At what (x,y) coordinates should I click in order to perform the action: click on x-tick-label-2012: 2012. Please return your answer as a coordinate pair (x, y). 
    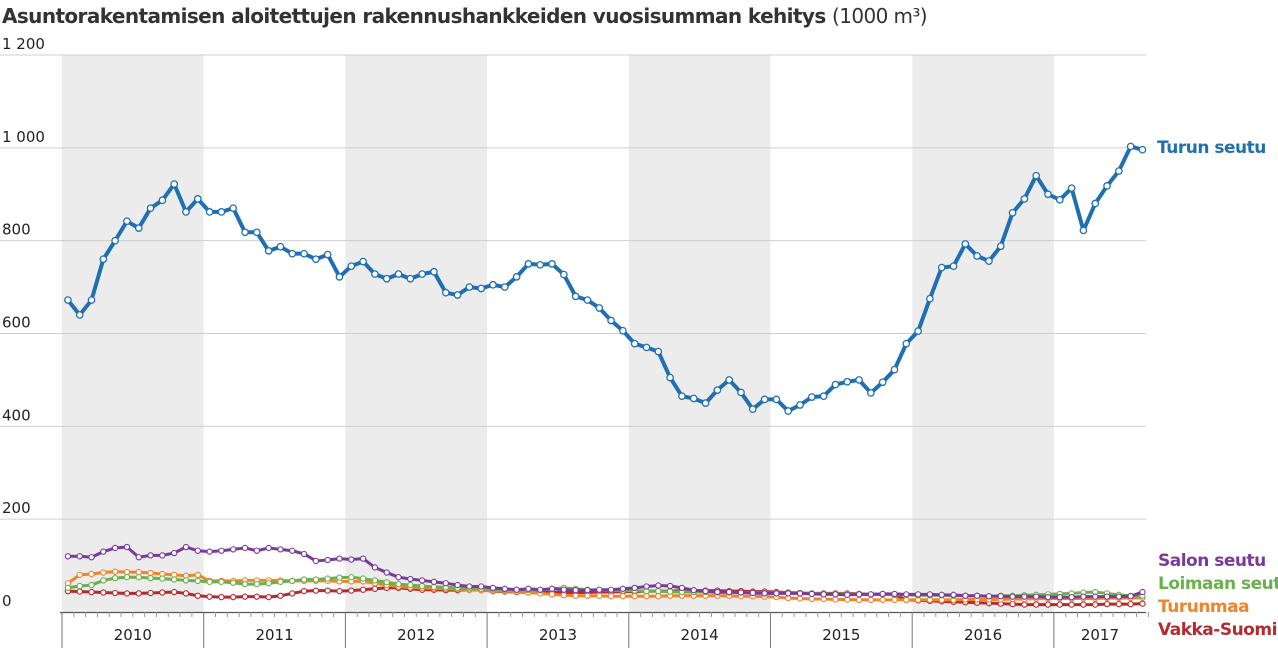
    Looking at the image, I should click on (416, 635).